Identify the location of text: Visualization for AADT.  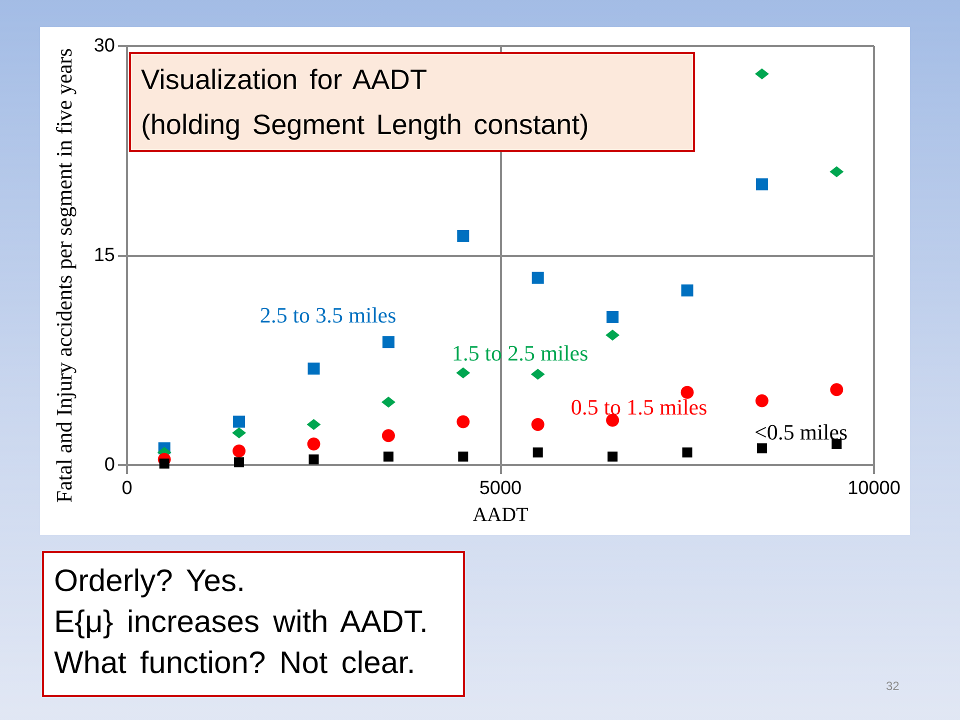
(284, 80).